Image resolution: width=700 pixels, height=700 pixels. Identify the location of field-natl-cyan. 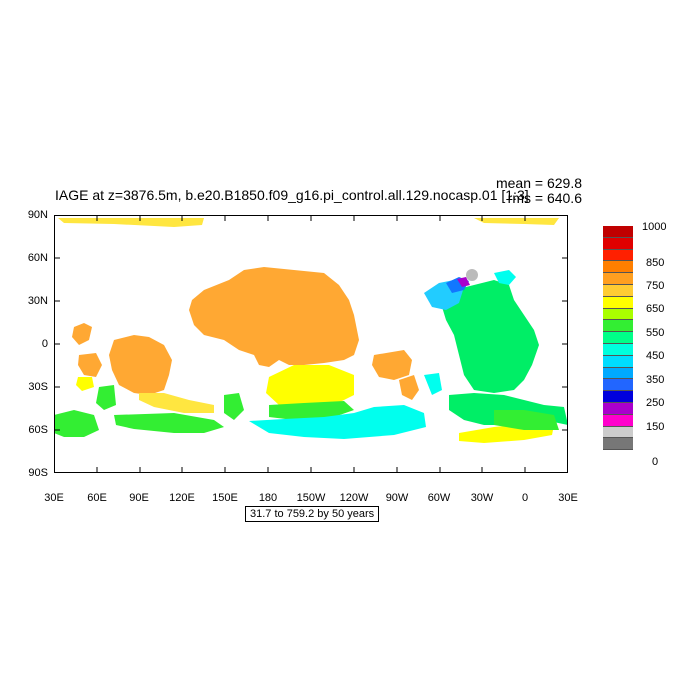
(505, 277).